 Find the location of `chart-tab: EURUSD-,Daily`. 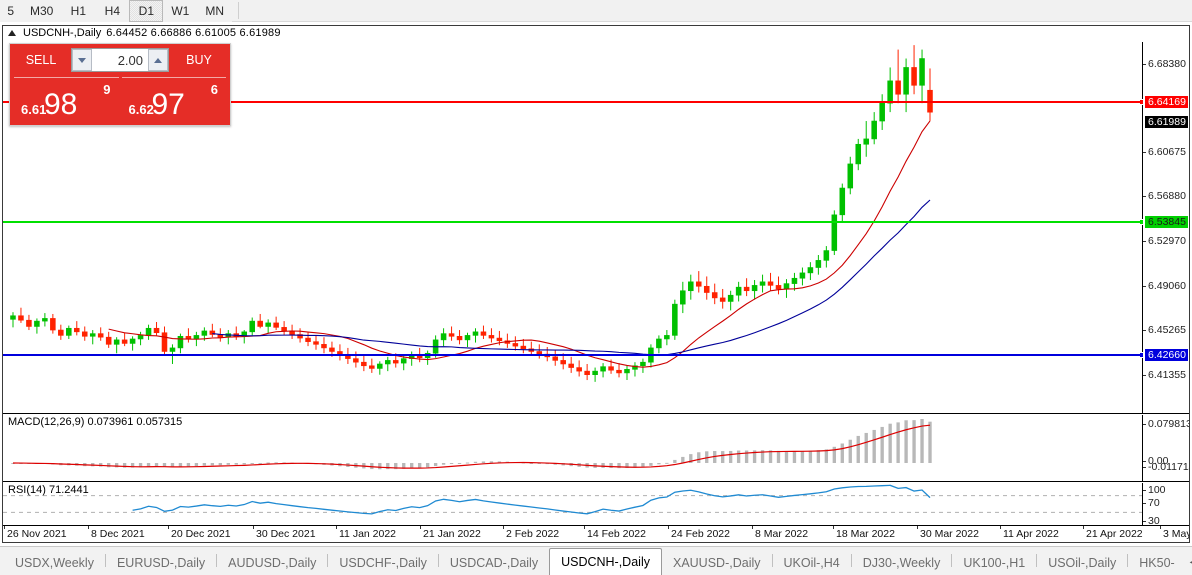

chart-tab: EURUSD-,Daily is located at coordinates (161, 562).